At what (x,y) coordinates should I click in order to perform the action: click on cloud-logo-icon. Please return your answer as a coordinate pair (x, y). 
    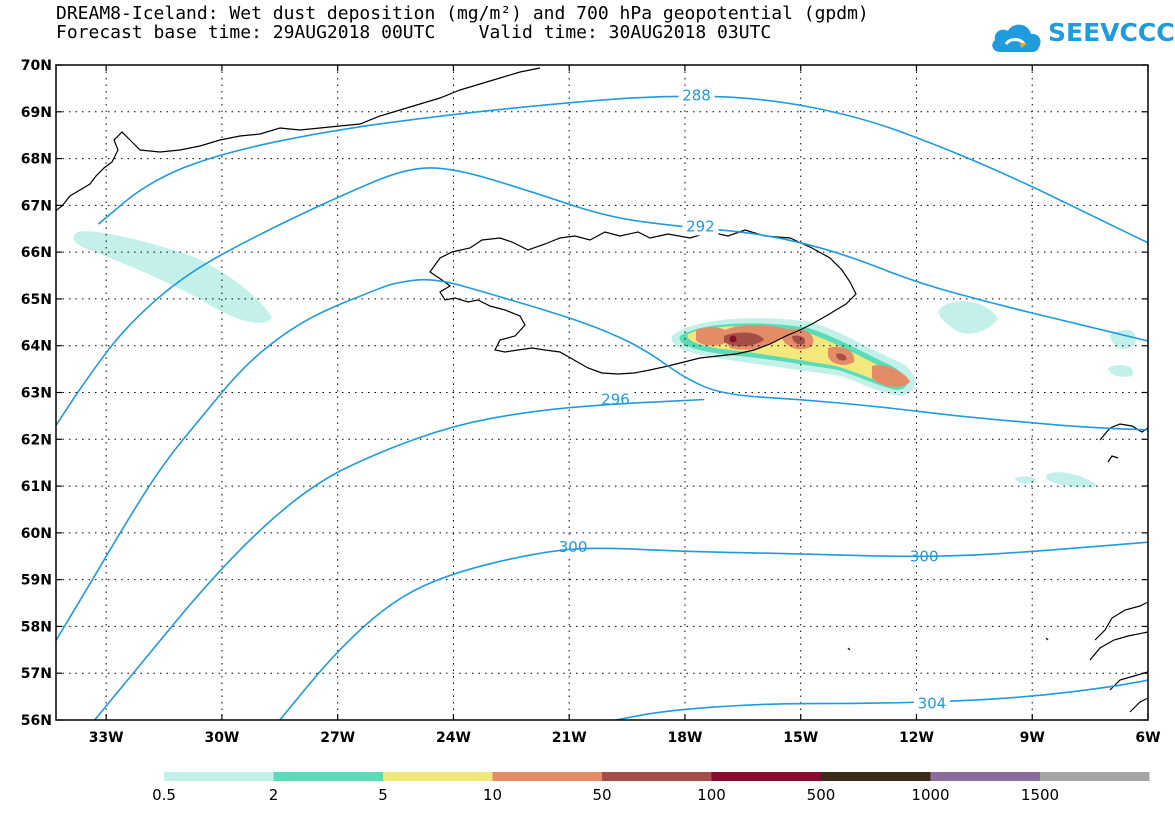
    Looking at the image, I should click on (1016, 38).